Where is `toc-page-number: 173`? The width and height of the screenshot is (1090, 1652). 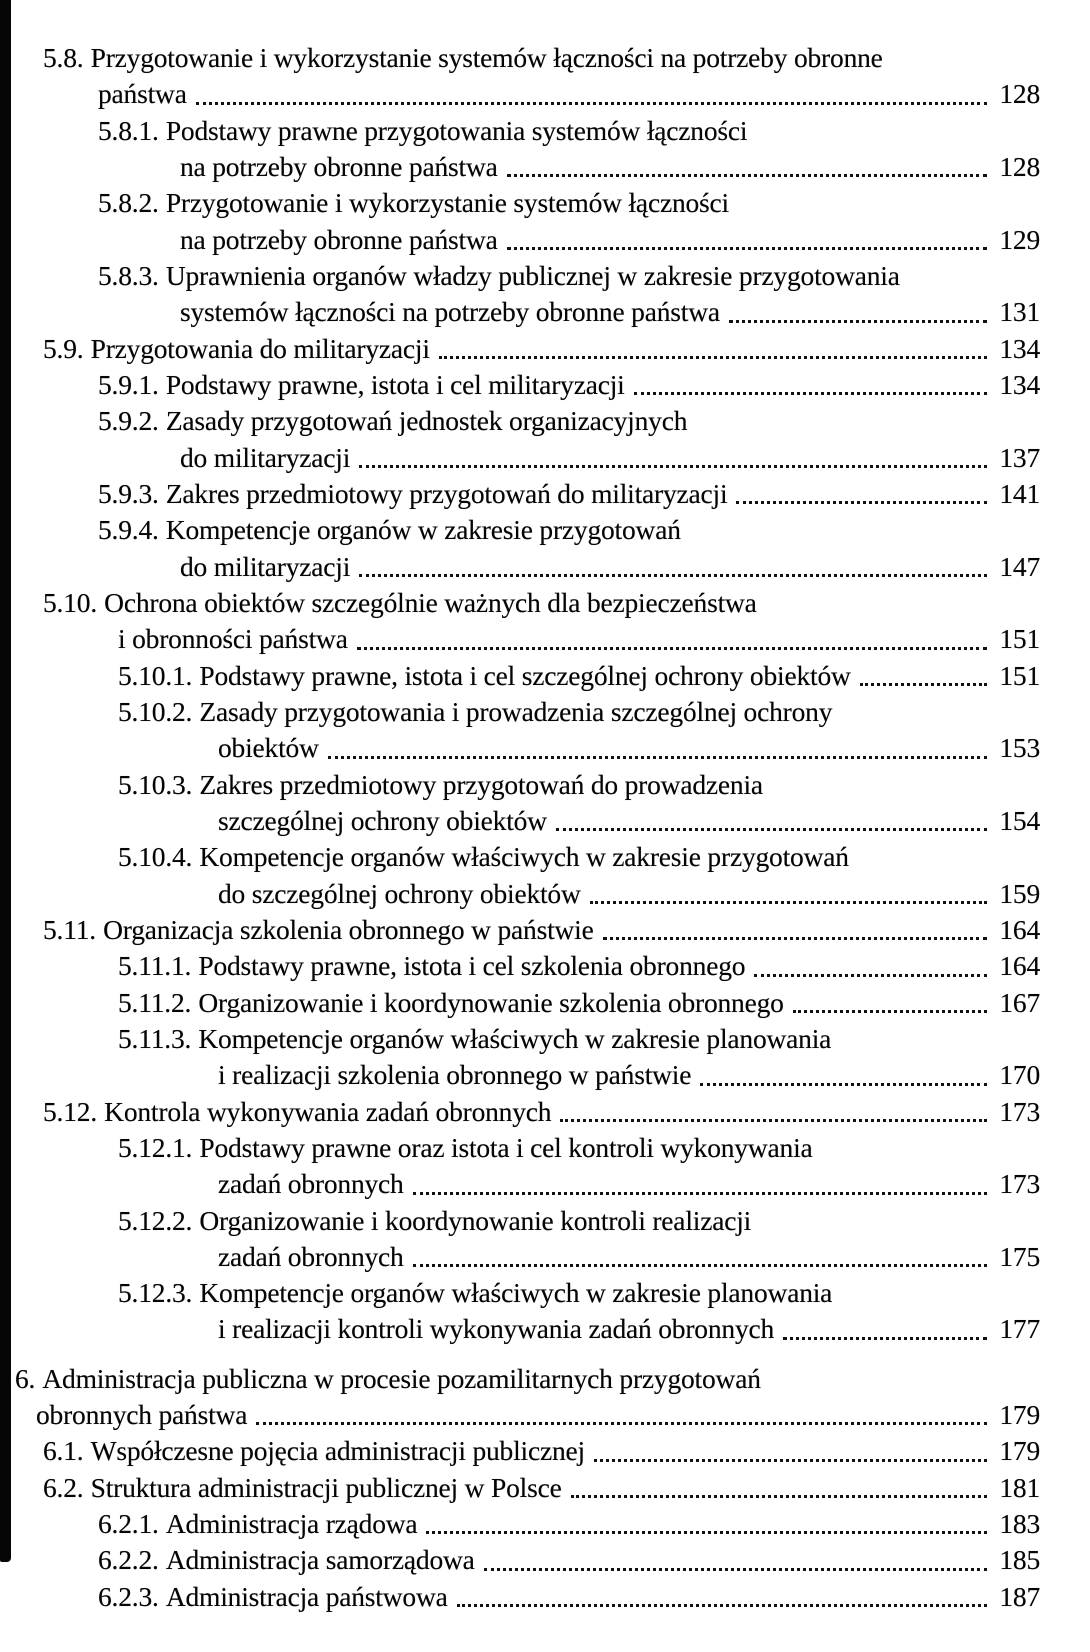 toc-page-number: 173 is located at coordinates (1019, 1111).